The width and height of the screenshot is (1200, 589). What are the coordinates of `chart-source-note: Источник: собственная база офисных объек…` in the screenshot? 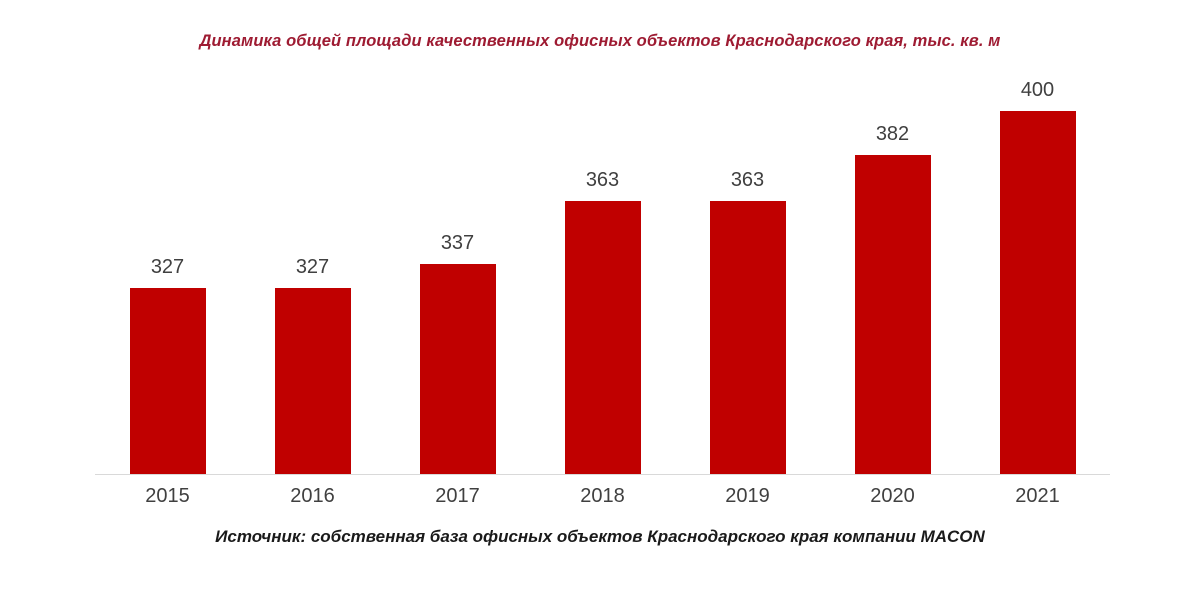 It's located at (600, 536).